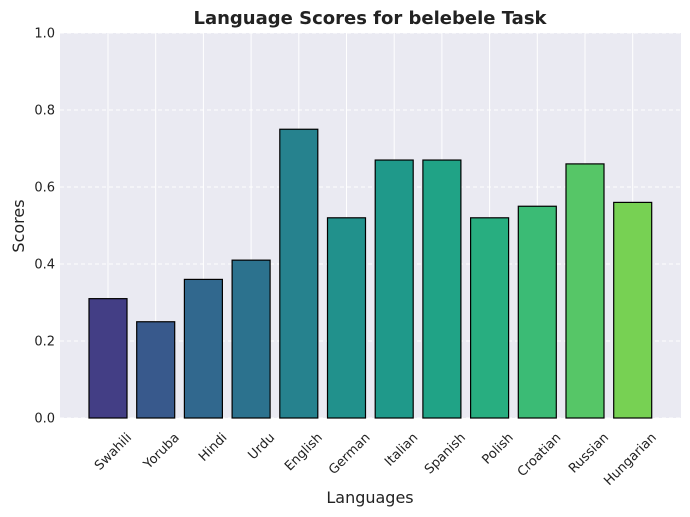  Describe the element at coordinates (213, 447) in the screenshot. I see `x-tick-label: Hindi` at that location.